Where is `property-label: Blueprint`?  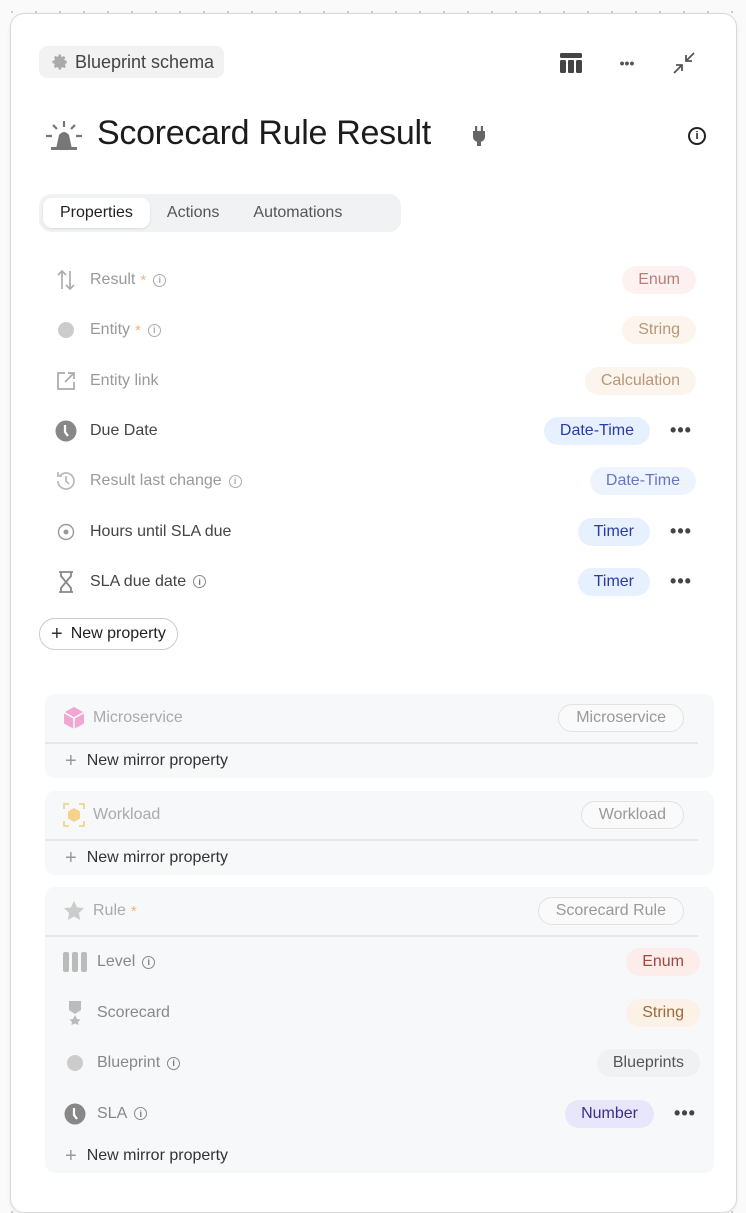 property-label: Blueprint is located at coordinates (129, 1063).